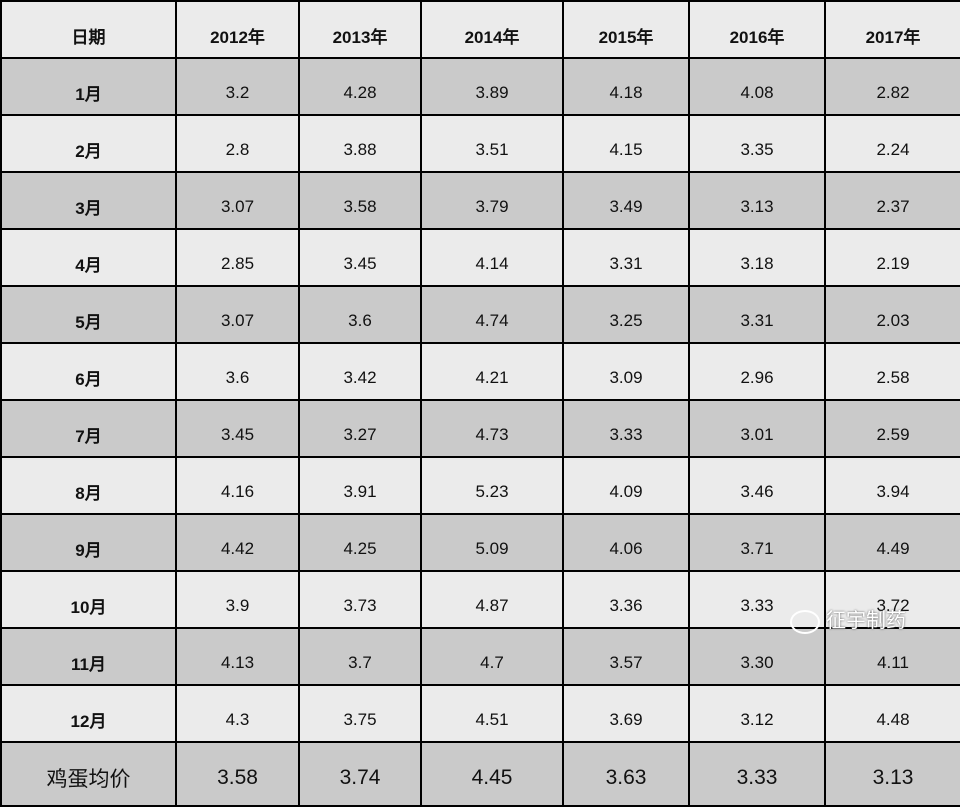 The width and height of the screenshot is (960, 807). Describe the element at coordinates (88, 143) in the screenshot. I see `row-label: 2月` at that location.